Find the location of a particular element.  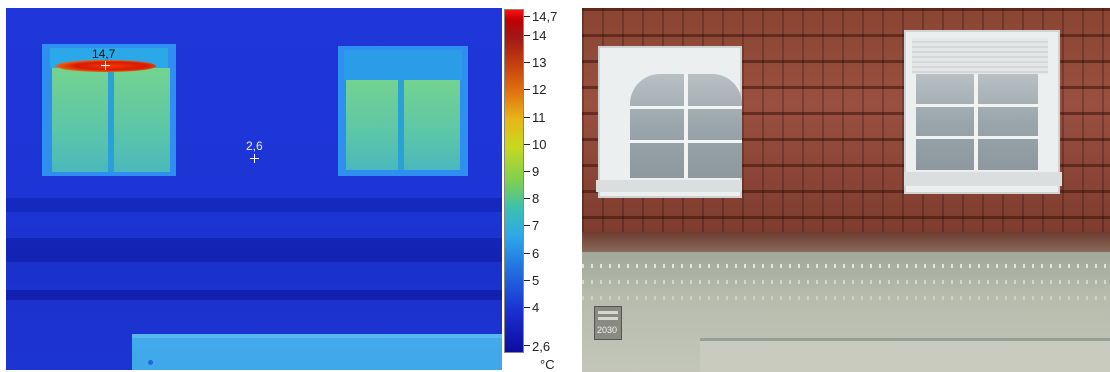

scale-tick-label: 7 is located at coordinates (536, 226).